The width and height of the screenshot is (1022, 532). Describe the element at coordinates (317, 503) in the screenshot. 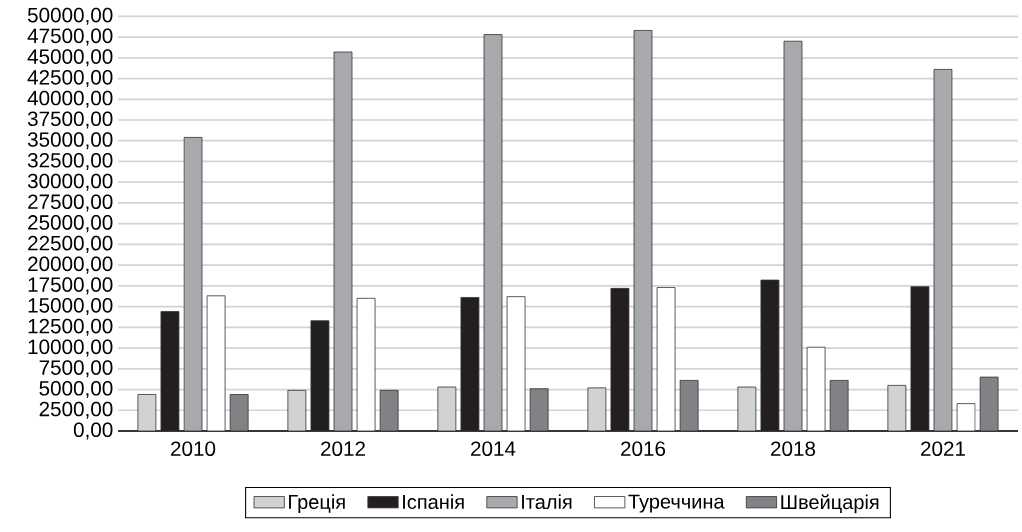

I see `legend-label: Греція` at that location.